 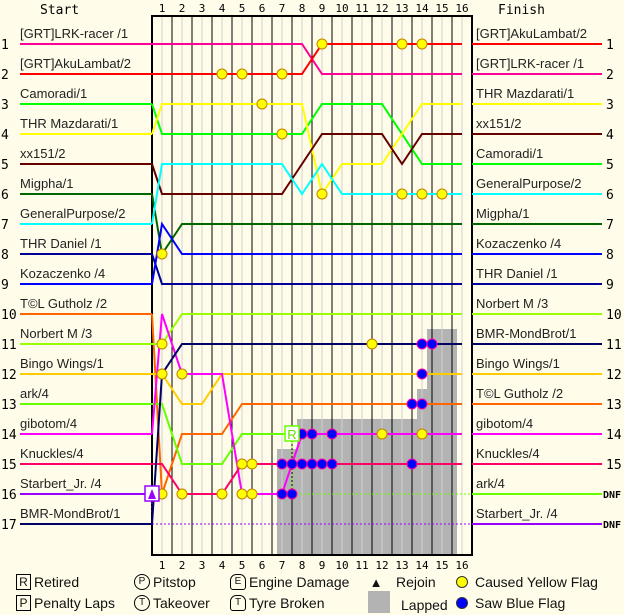 I want to click on lap-label-top: 9, so click(x=322, y=8).